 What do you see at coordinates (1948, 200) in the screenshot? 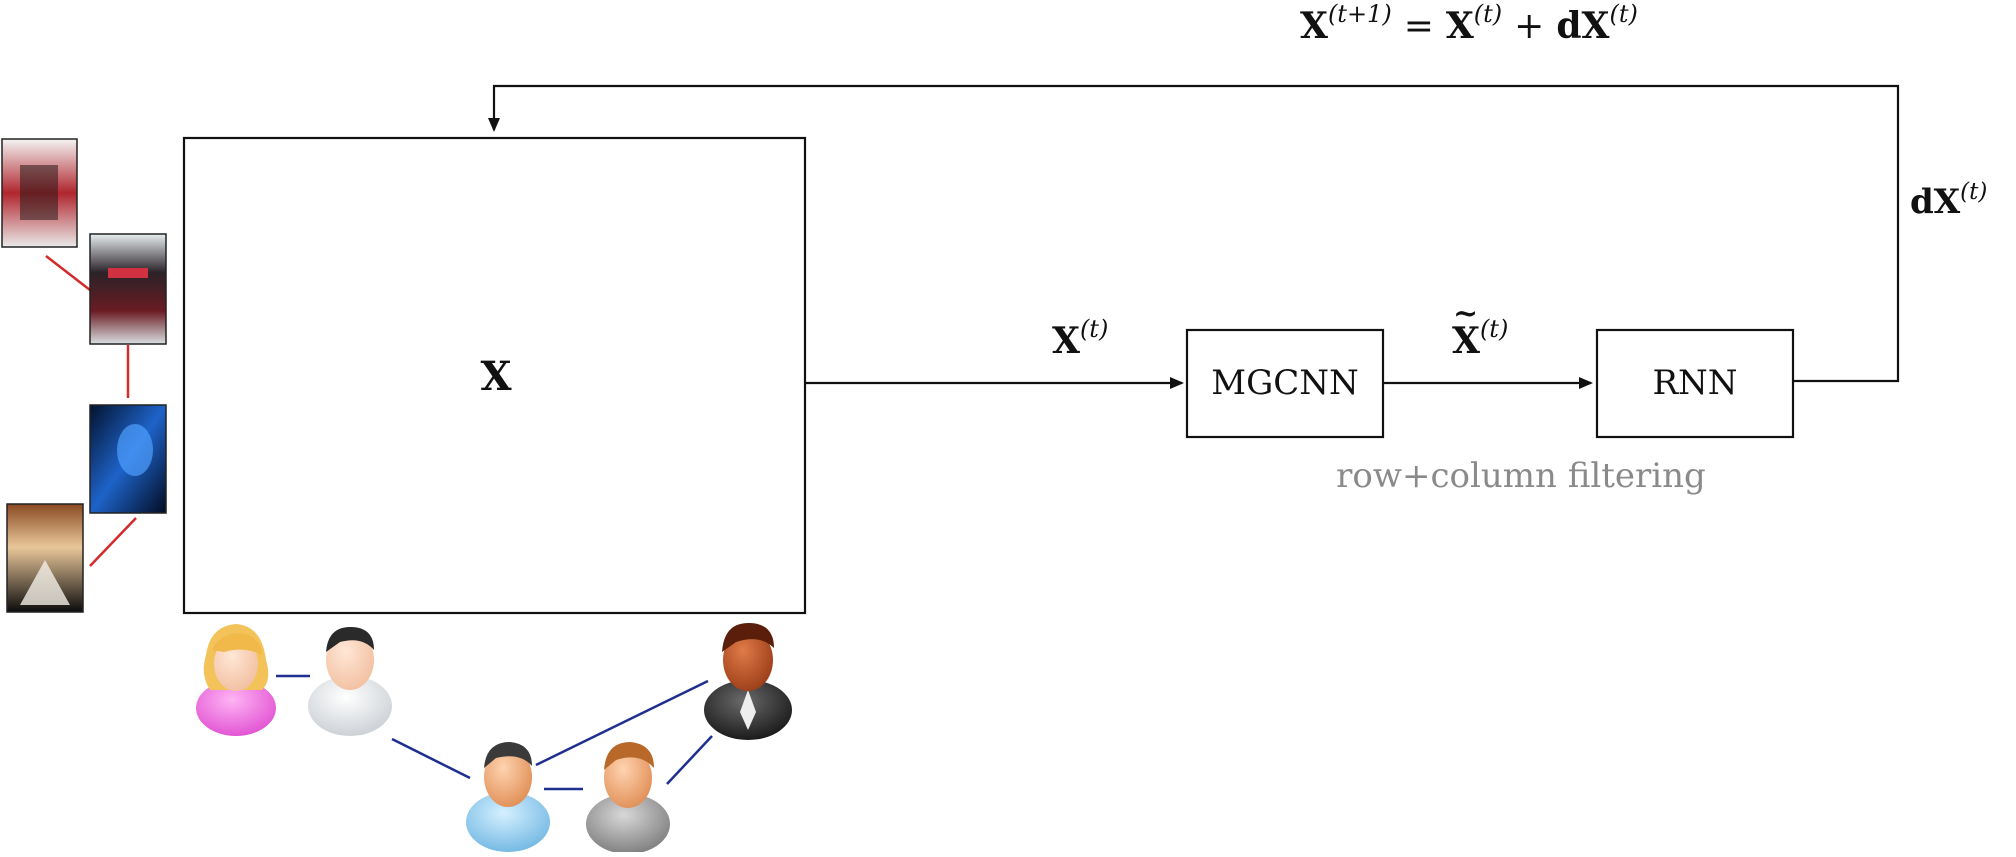
I see `feedback-label: dX(t)` at bounding box center [1948, 200].